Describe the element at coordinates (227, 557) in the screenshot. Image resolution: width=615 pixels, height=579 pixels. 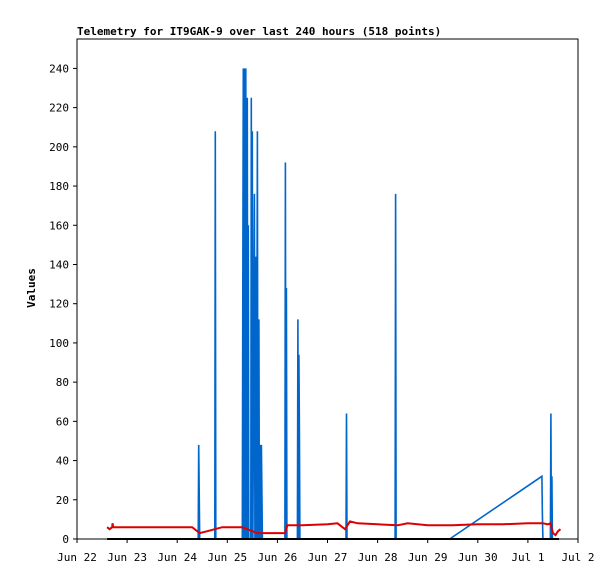
I see `x-tick-label: Jun 25` at that location.